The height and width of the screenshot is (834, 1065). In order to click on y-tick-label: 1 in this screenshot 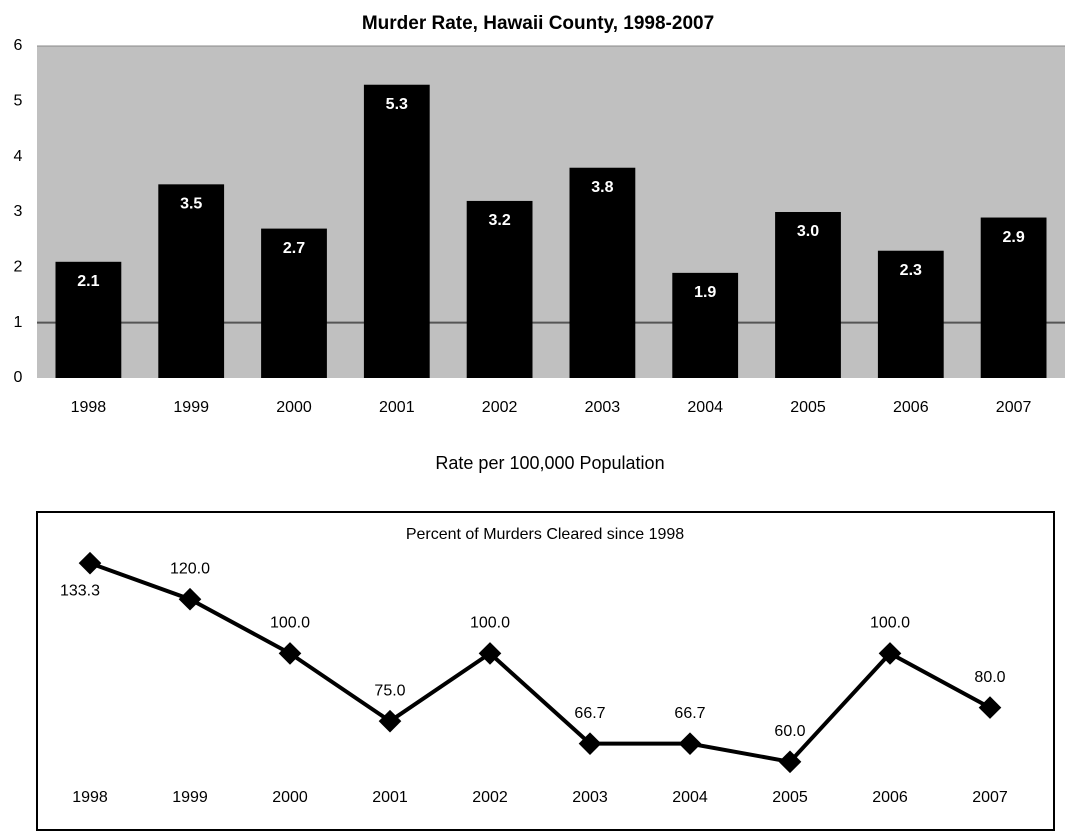, I will do `click(18, 322)`.